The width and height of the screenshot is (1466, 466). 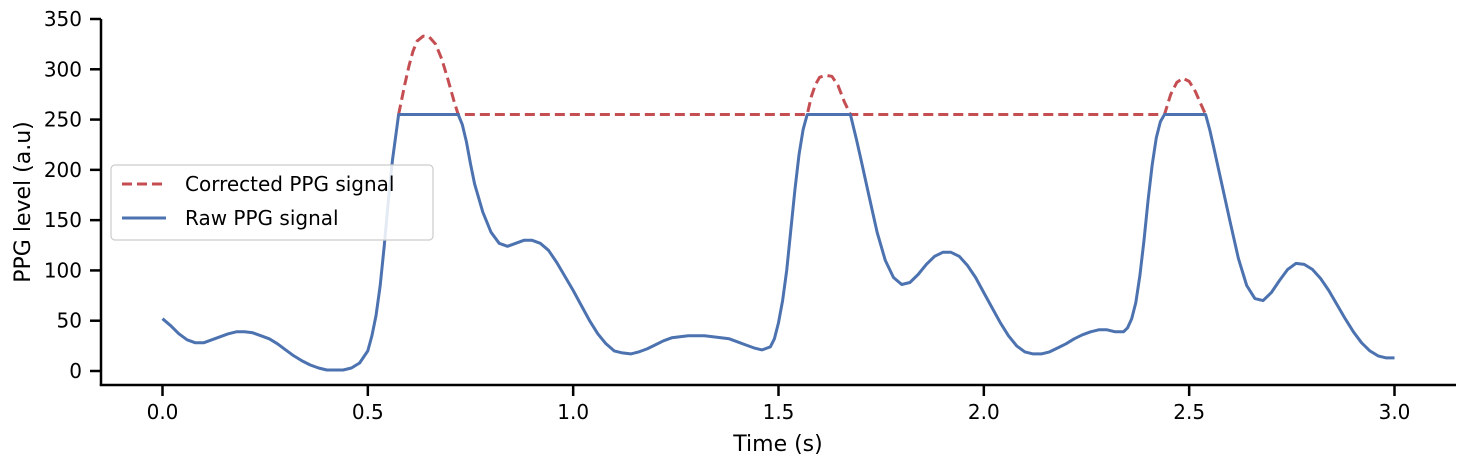 I want to click on y-axis-title: PPG level (a.u), so click(x=23, y=201).